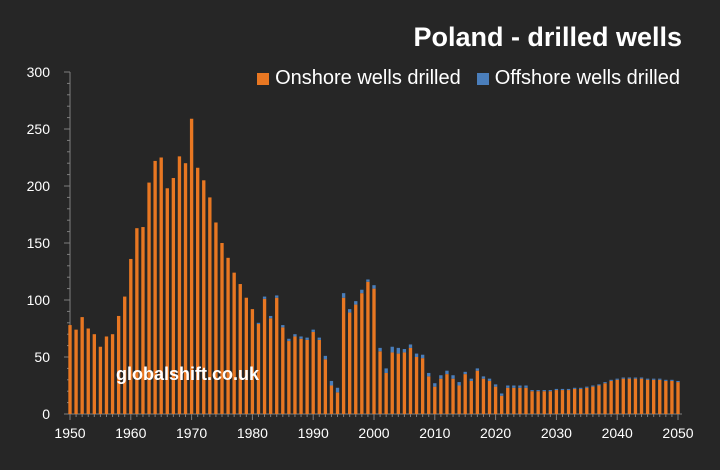 The image size is (720, 470). What do you see at coordinates (482, 78) in the screenshot?
I see `legend-swatch-offshore` at bounding box center [482, 78].